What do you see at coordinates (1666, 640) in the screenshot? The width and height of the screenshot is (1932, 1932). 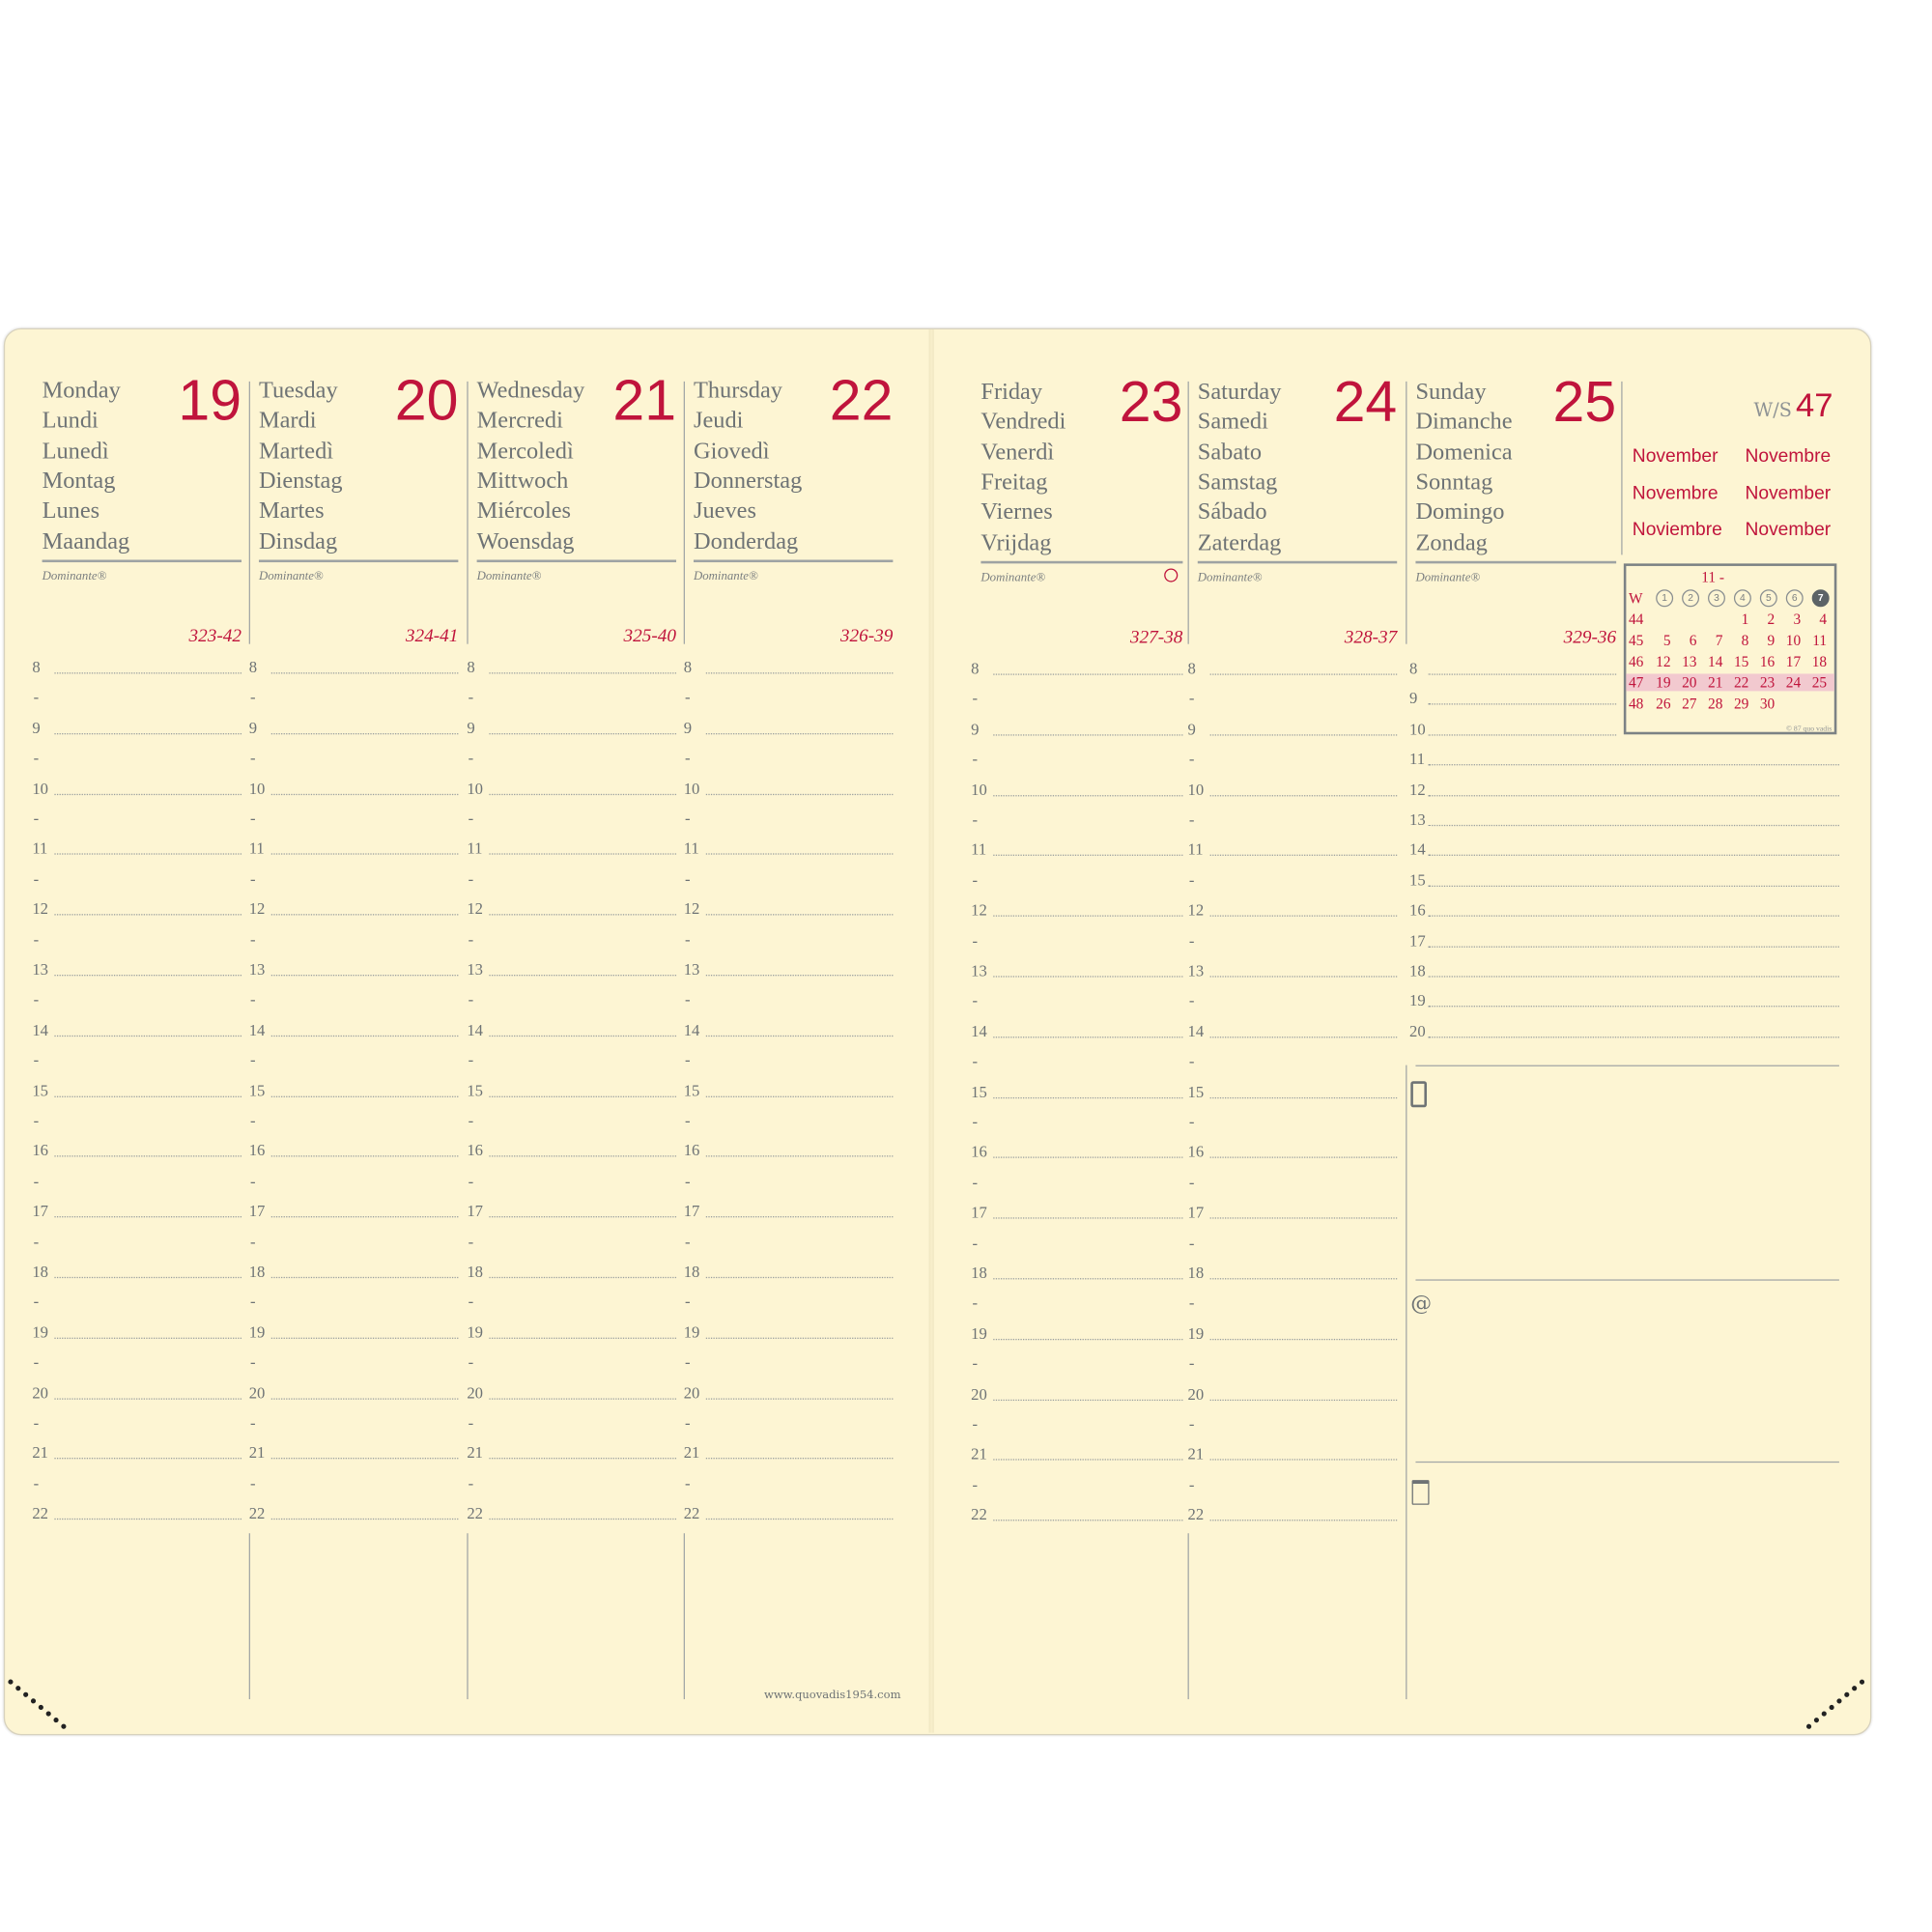 I see `calendar-day: 5` at bounding box center [1666, 640].